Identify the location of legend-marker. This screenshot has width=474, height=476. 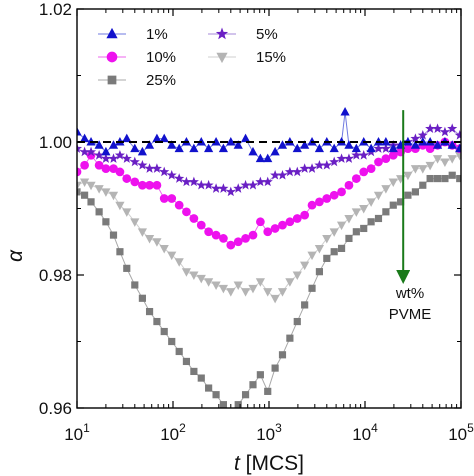
(112, 33).